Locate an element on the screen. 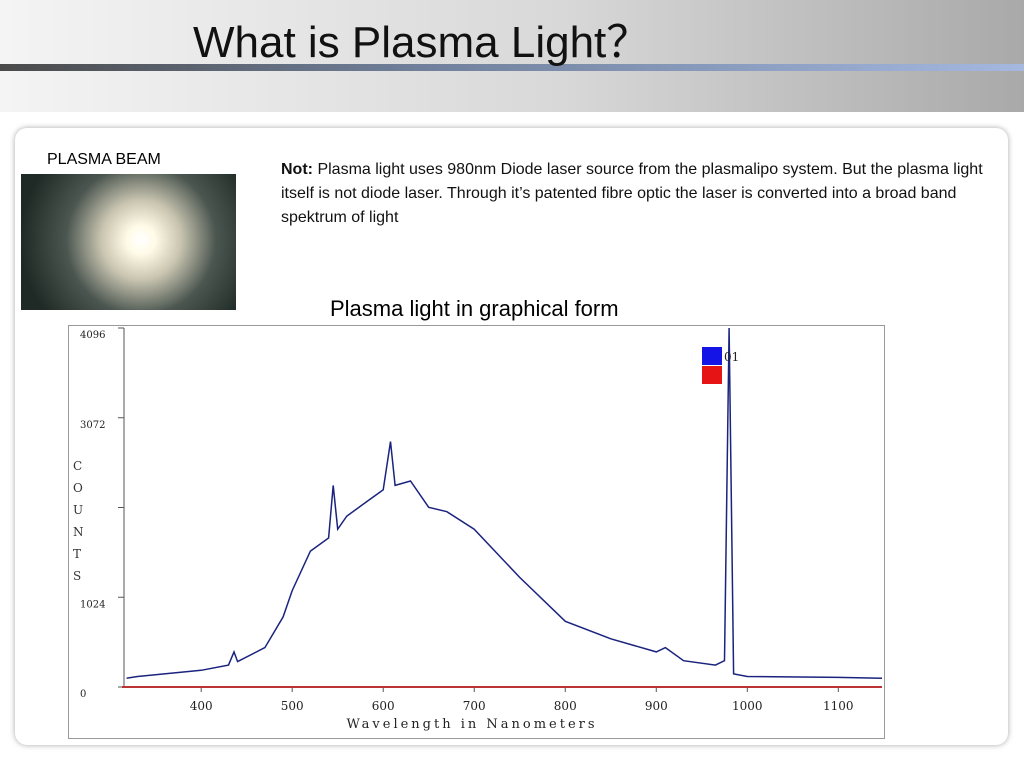  x-tick-label: 400 is located at coordinates (201, 706).